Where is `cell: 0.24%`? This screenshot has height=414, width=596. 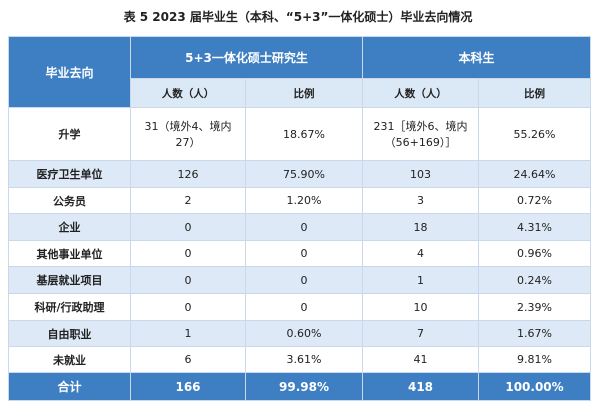 cell: 0.24% is located at coordinates (535, 280).